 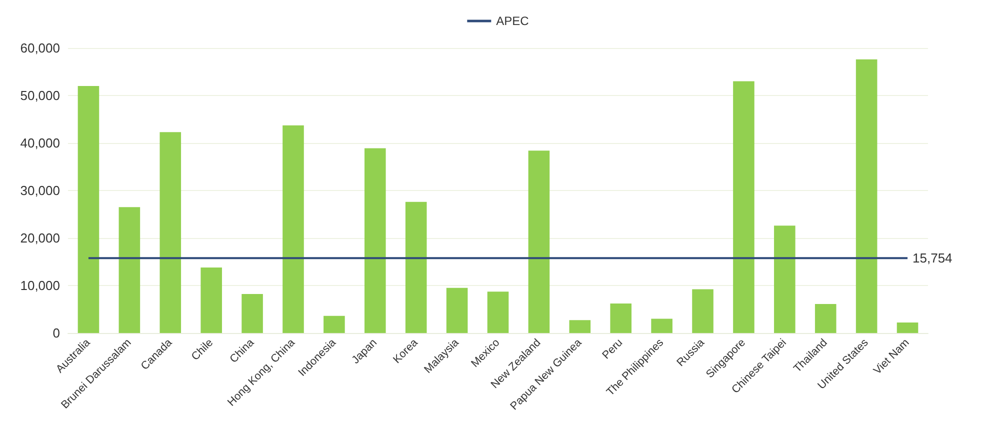 What do you see at coordinates (40, 190) in the screenshot?
I see `y-tick-label: 30,000` at bounding box center [40, 190].